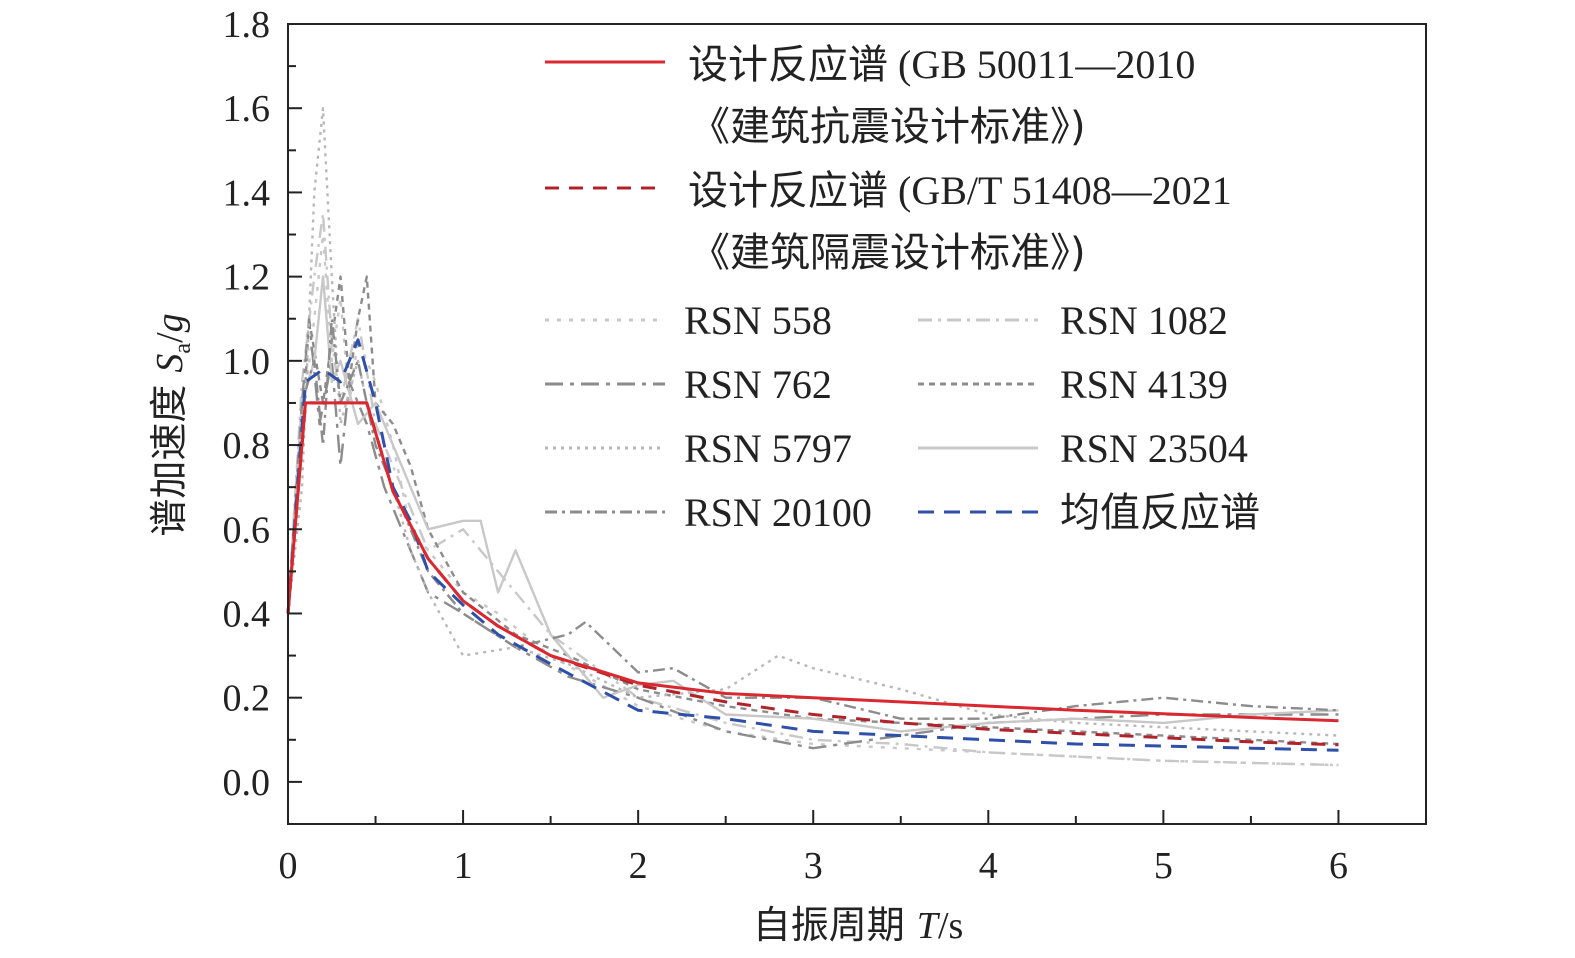 This screenshot has height=958, width=1575. I want to click on legend-label-5: RSN 4139, so click(1144, 384).